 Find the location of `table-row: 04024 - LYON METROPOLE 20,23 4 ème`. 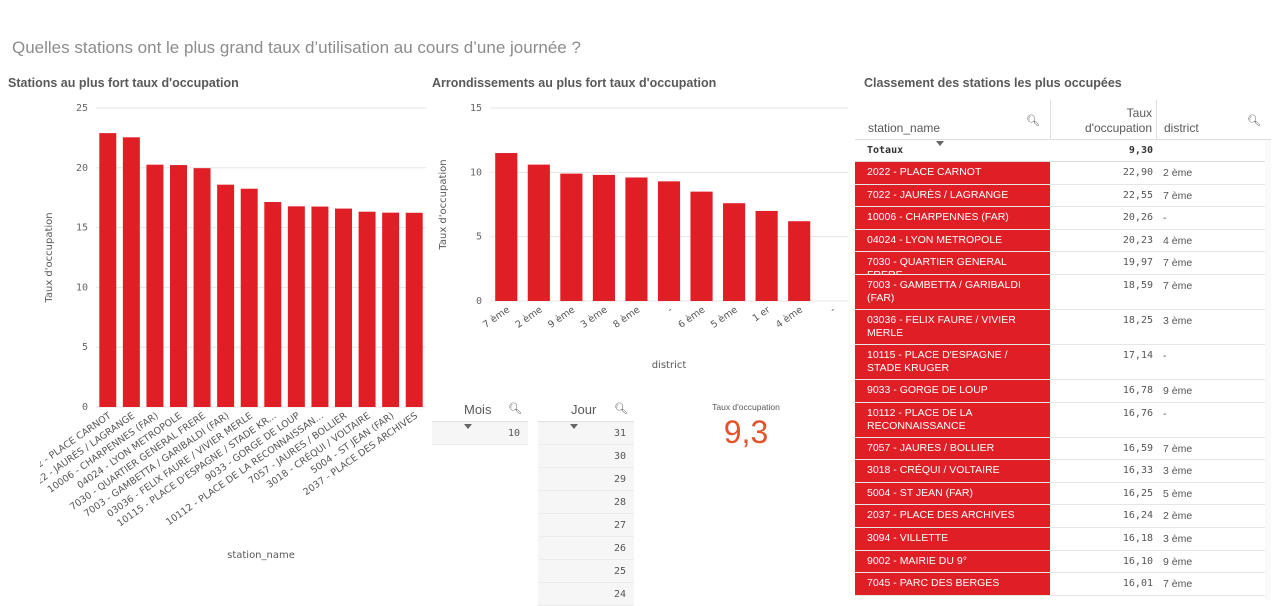

table-row: 04024 - LYON METROPOLE 20,23 4 ème is located at coordinates (1063, 241).